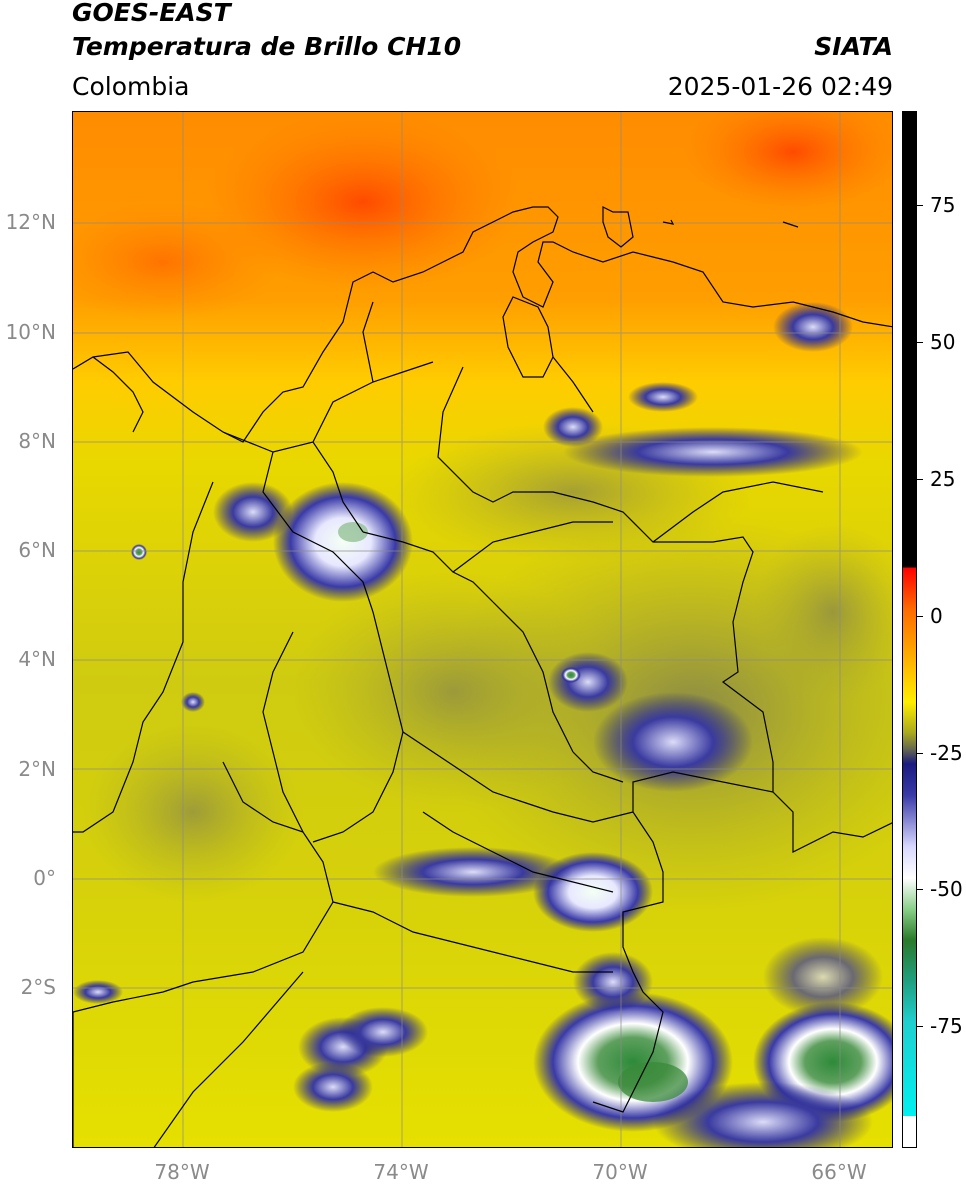  Describe the element at coordinates (30, 222) in the screenshot. I see `lat-label-12n: 12°N` at that location.